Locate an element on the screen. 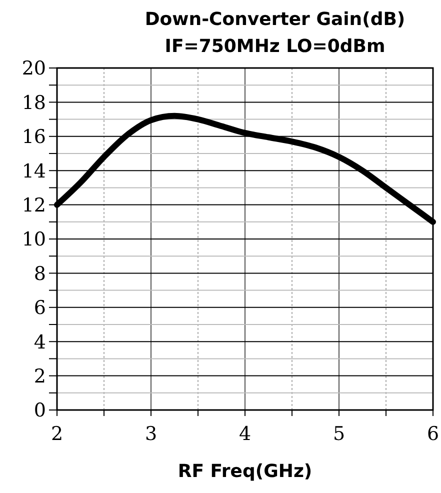 The width and height of the screenshot is (441, 493). y-tick-label: 18 is located at coordinates (34, 103).